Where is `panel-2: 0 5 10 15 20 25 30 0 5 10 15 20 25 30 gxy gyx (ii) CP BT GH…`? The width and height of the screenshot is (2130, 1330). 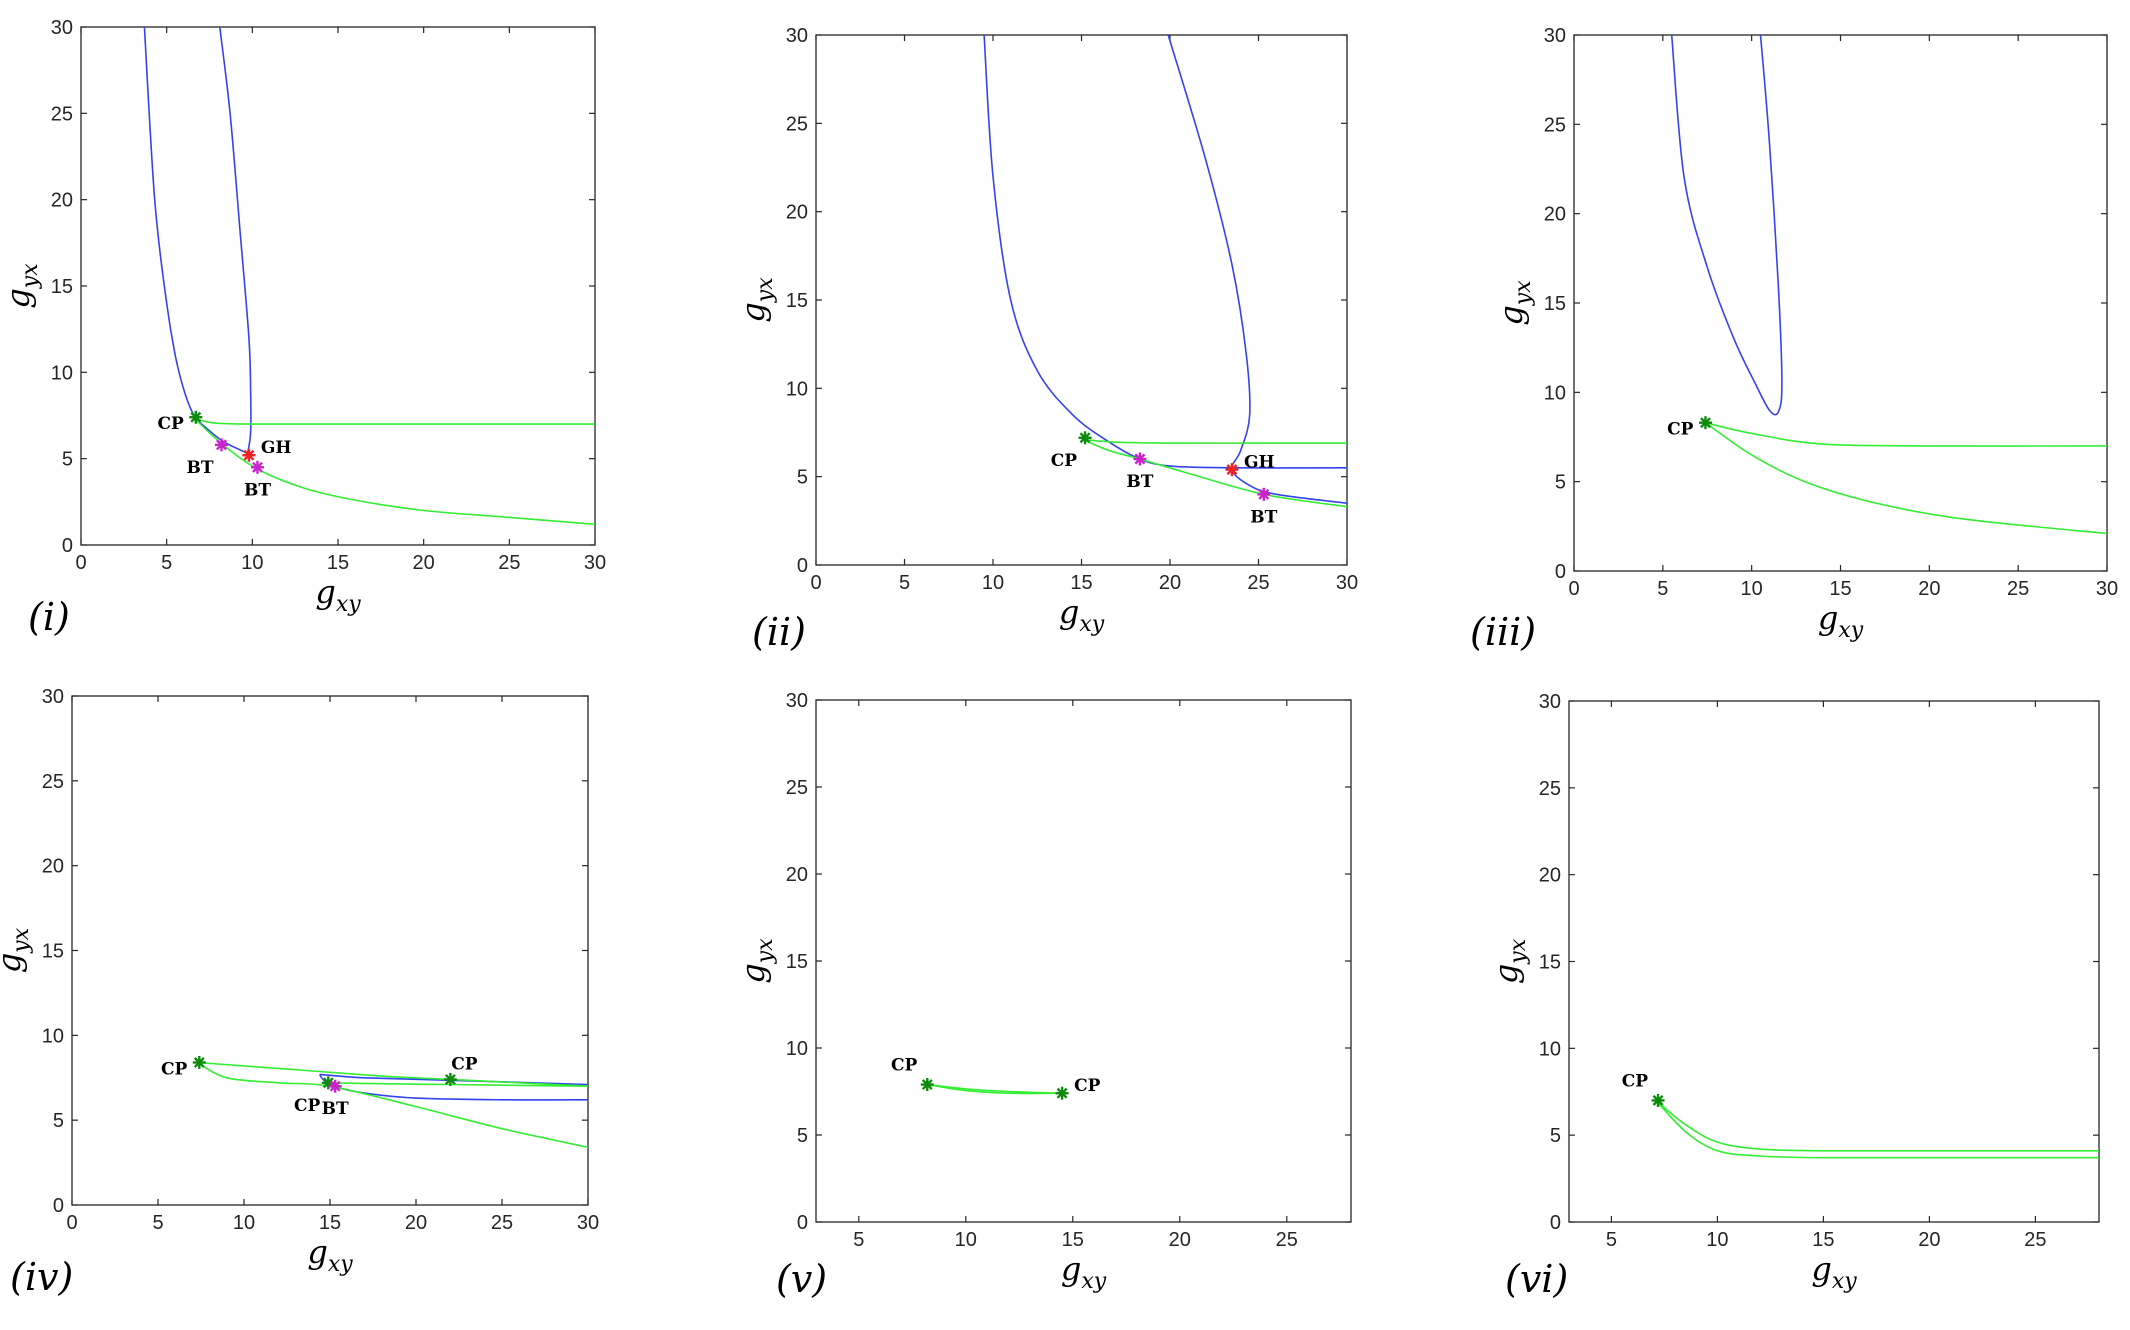
panel-2: 0 5 10 15 20 25 30 0 5 10 15 20 25 30 gxy gyx (ii) CP BT GH… is located at coordinates (1046, 339).